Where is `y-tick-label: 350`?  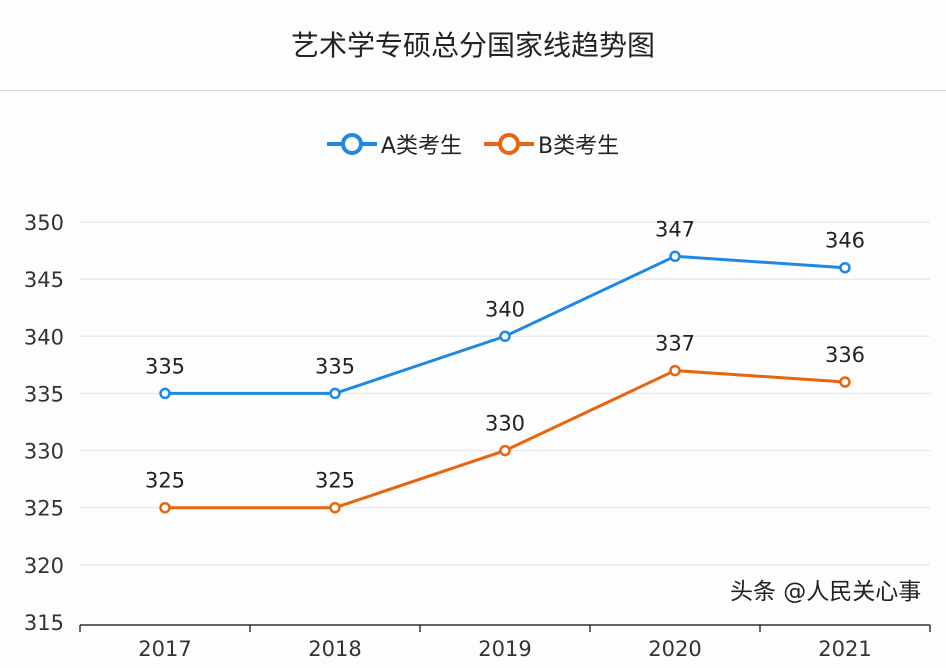
y-tick-label: 350 is located at coordinates (44, 223).